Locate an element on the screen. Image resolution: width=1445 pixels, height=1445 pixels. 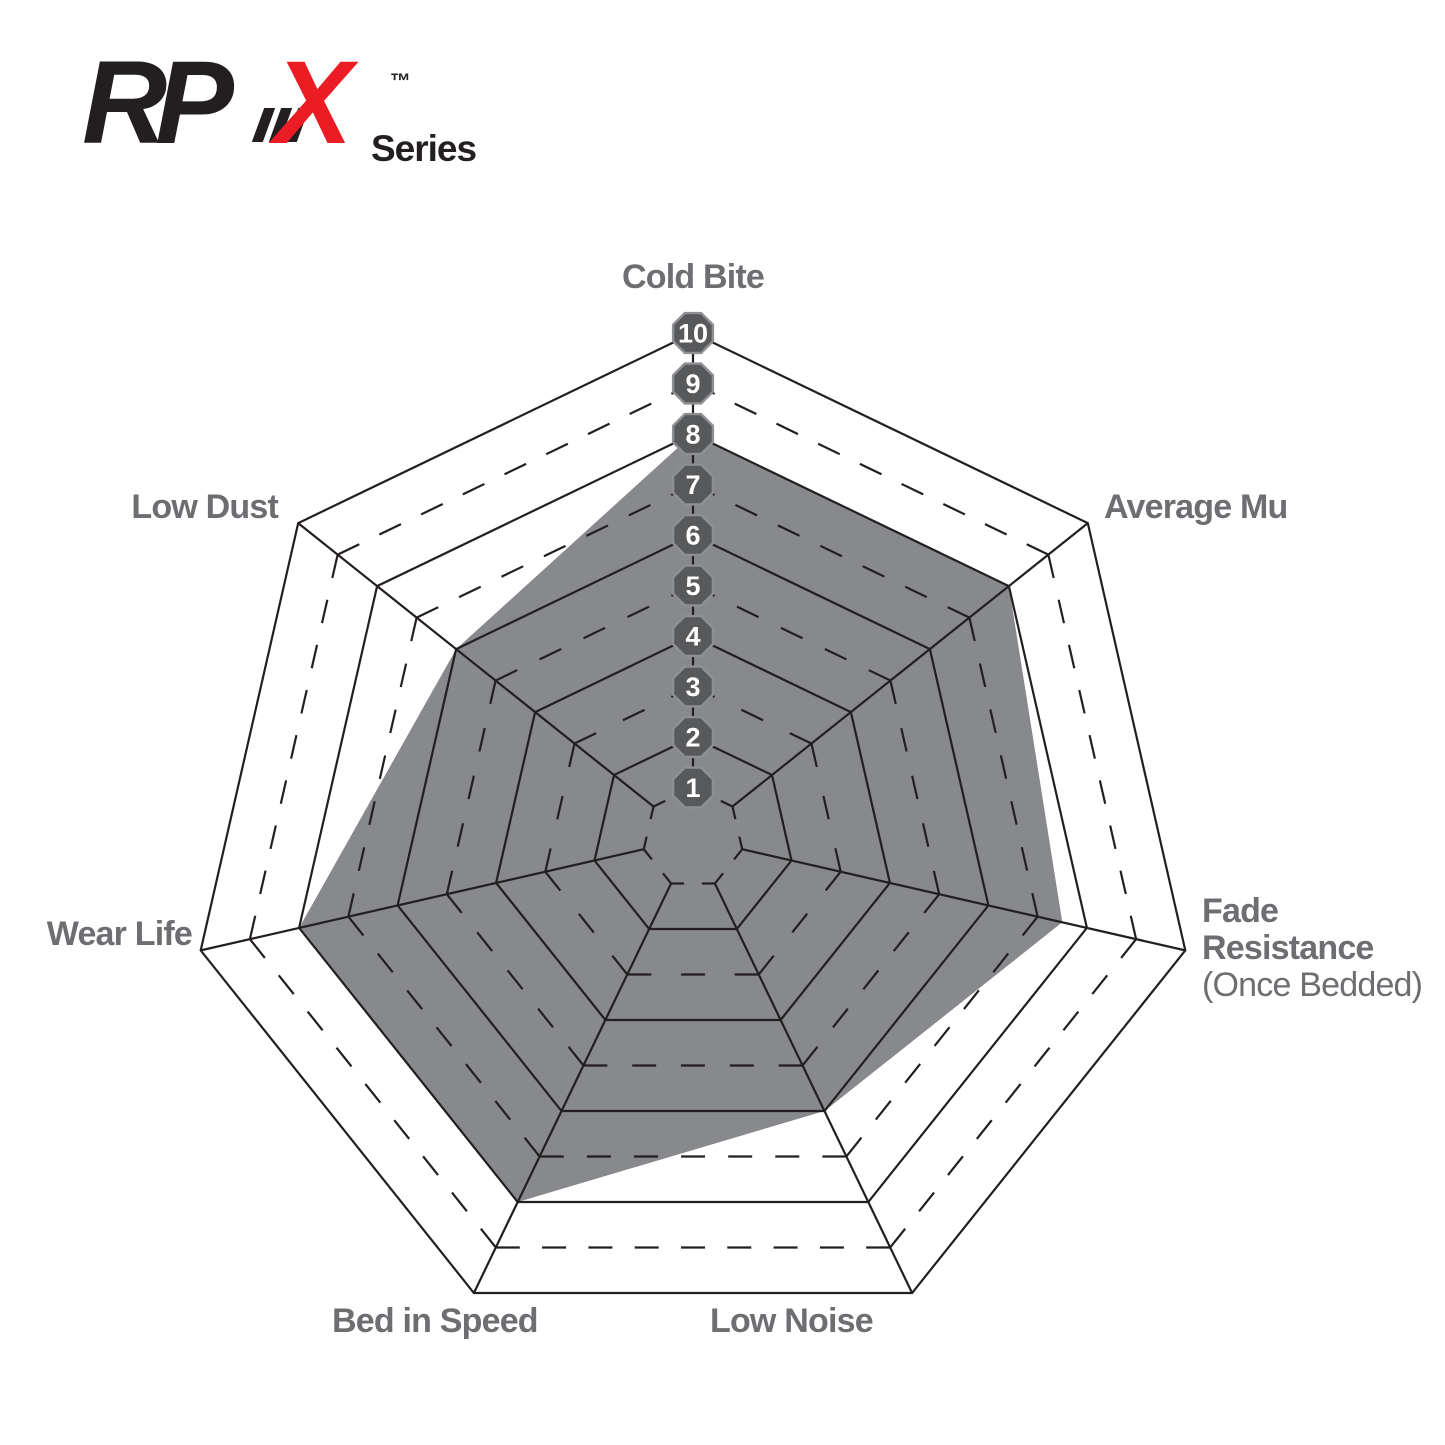
scale-badge-number: 5 is located at coordinates (692, 586).